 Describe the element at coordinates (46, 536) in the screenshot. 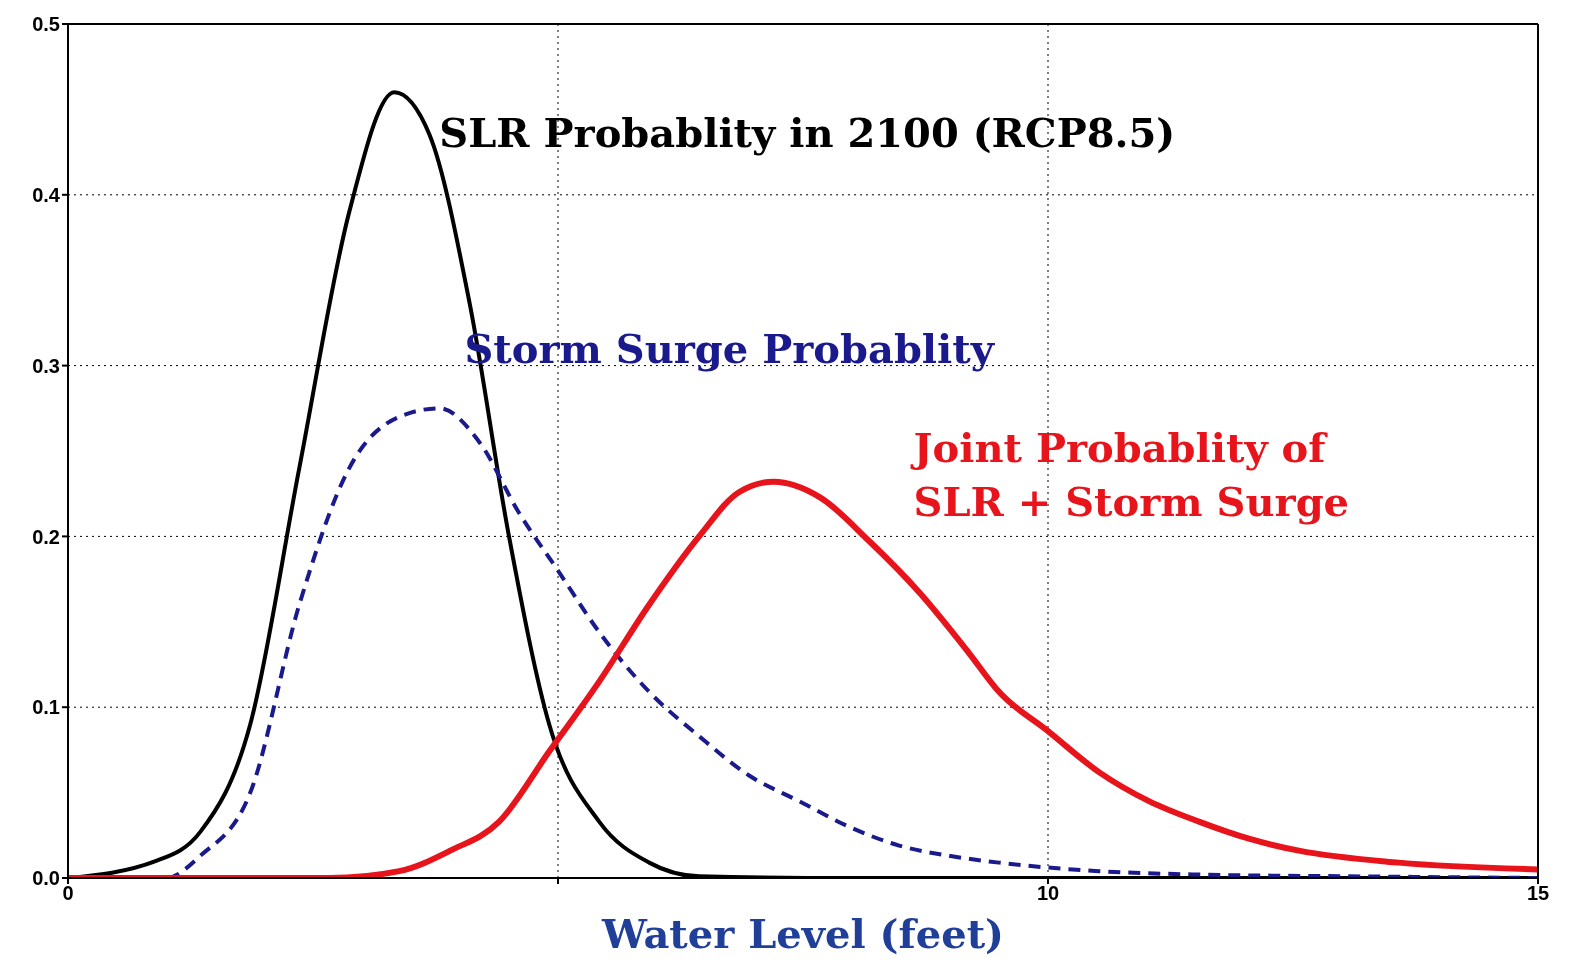

I see `y-tick-label: 0.2` at that location.